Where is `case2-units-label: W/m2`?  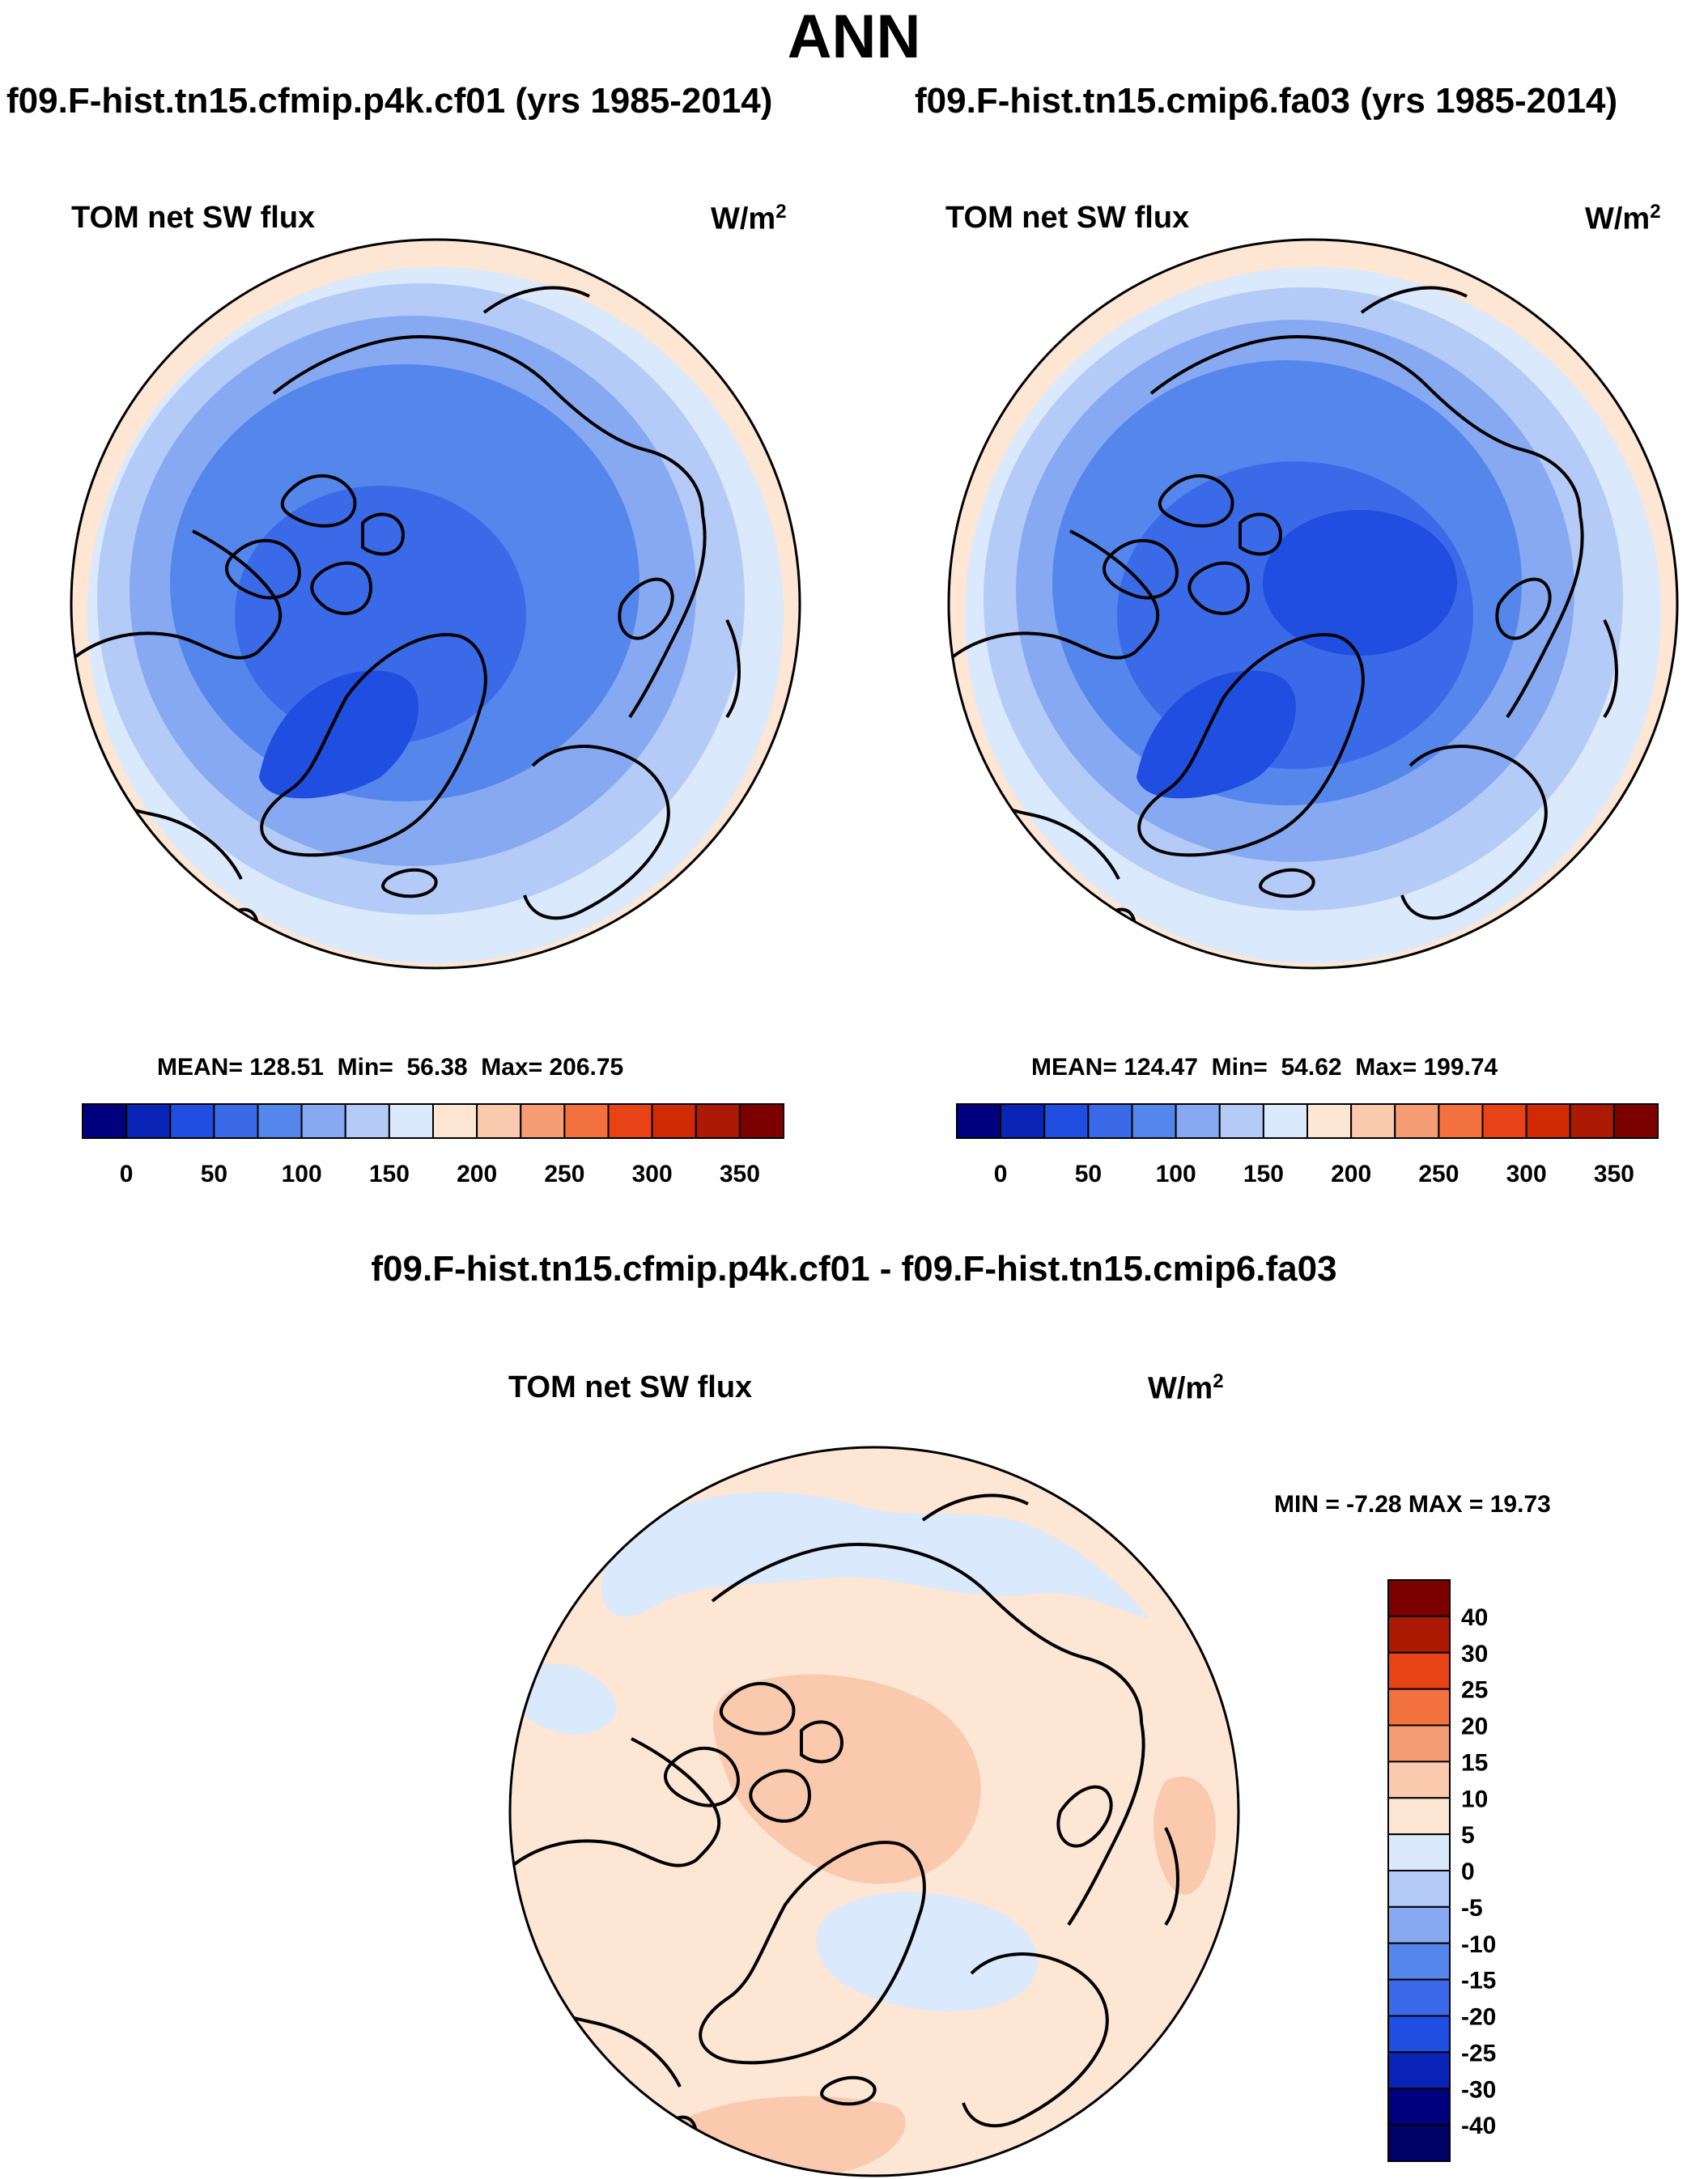 case2-units-label: W/m2 is located at coordinates (1623, 219).